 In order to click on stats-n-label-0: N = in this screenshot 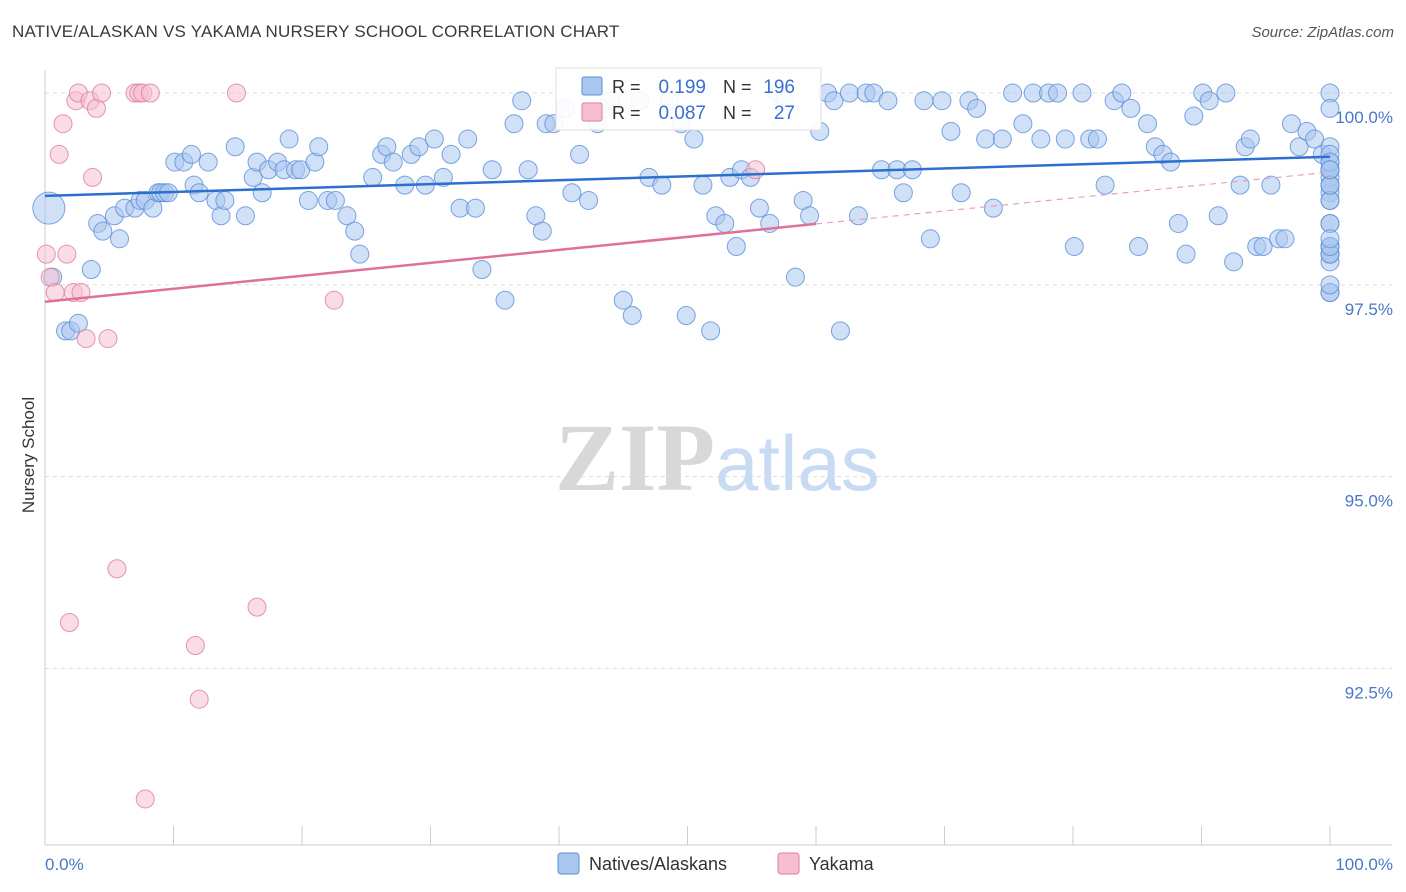, I will do `click(737, 87)`.